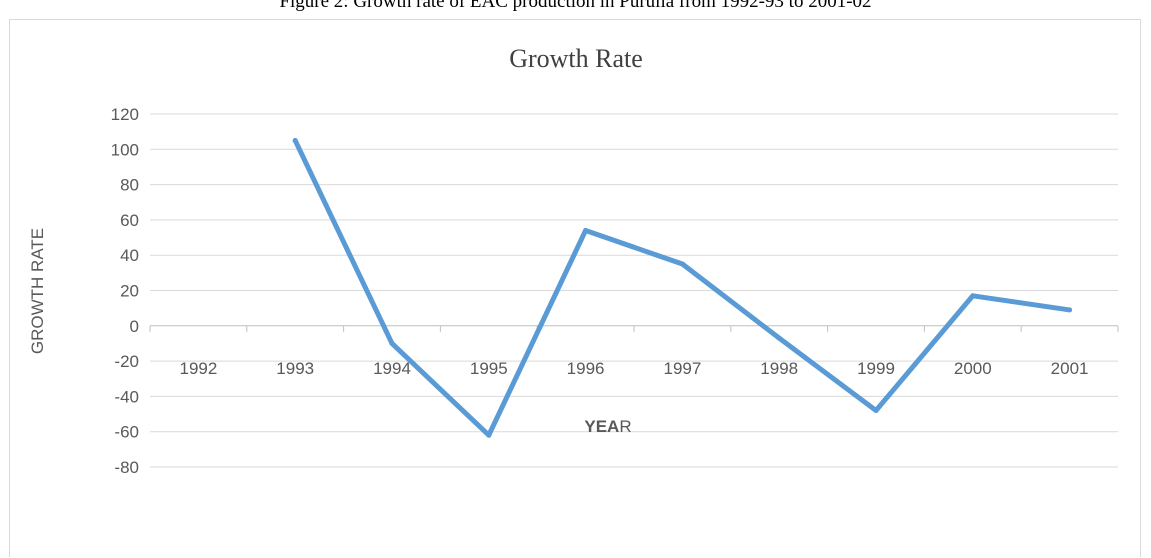  I want to click on y-tick-label: 80, so click(129, 185).